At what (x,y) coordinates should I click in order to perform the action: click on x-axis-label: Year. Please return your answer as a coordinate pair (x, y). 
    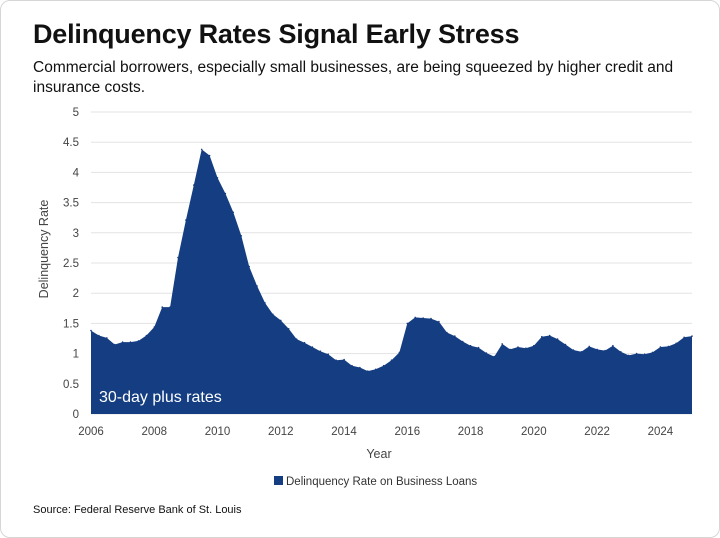
    Looking at the image, I should click on (378, 454).